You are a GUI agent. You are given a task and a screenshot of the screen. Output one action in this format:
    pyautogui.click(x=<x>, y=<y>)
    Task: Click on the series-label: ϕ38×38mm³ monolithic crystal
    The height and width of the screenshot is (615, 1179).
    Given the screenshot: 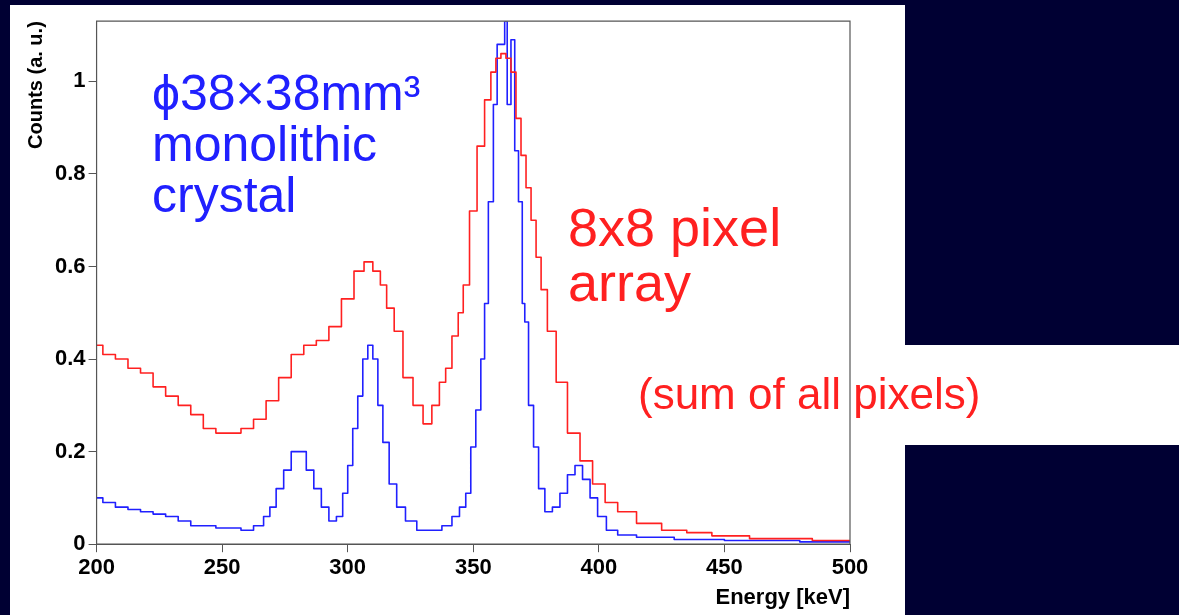 What is the action you would take?
    pyautogui.click(x=287, y=144)
    